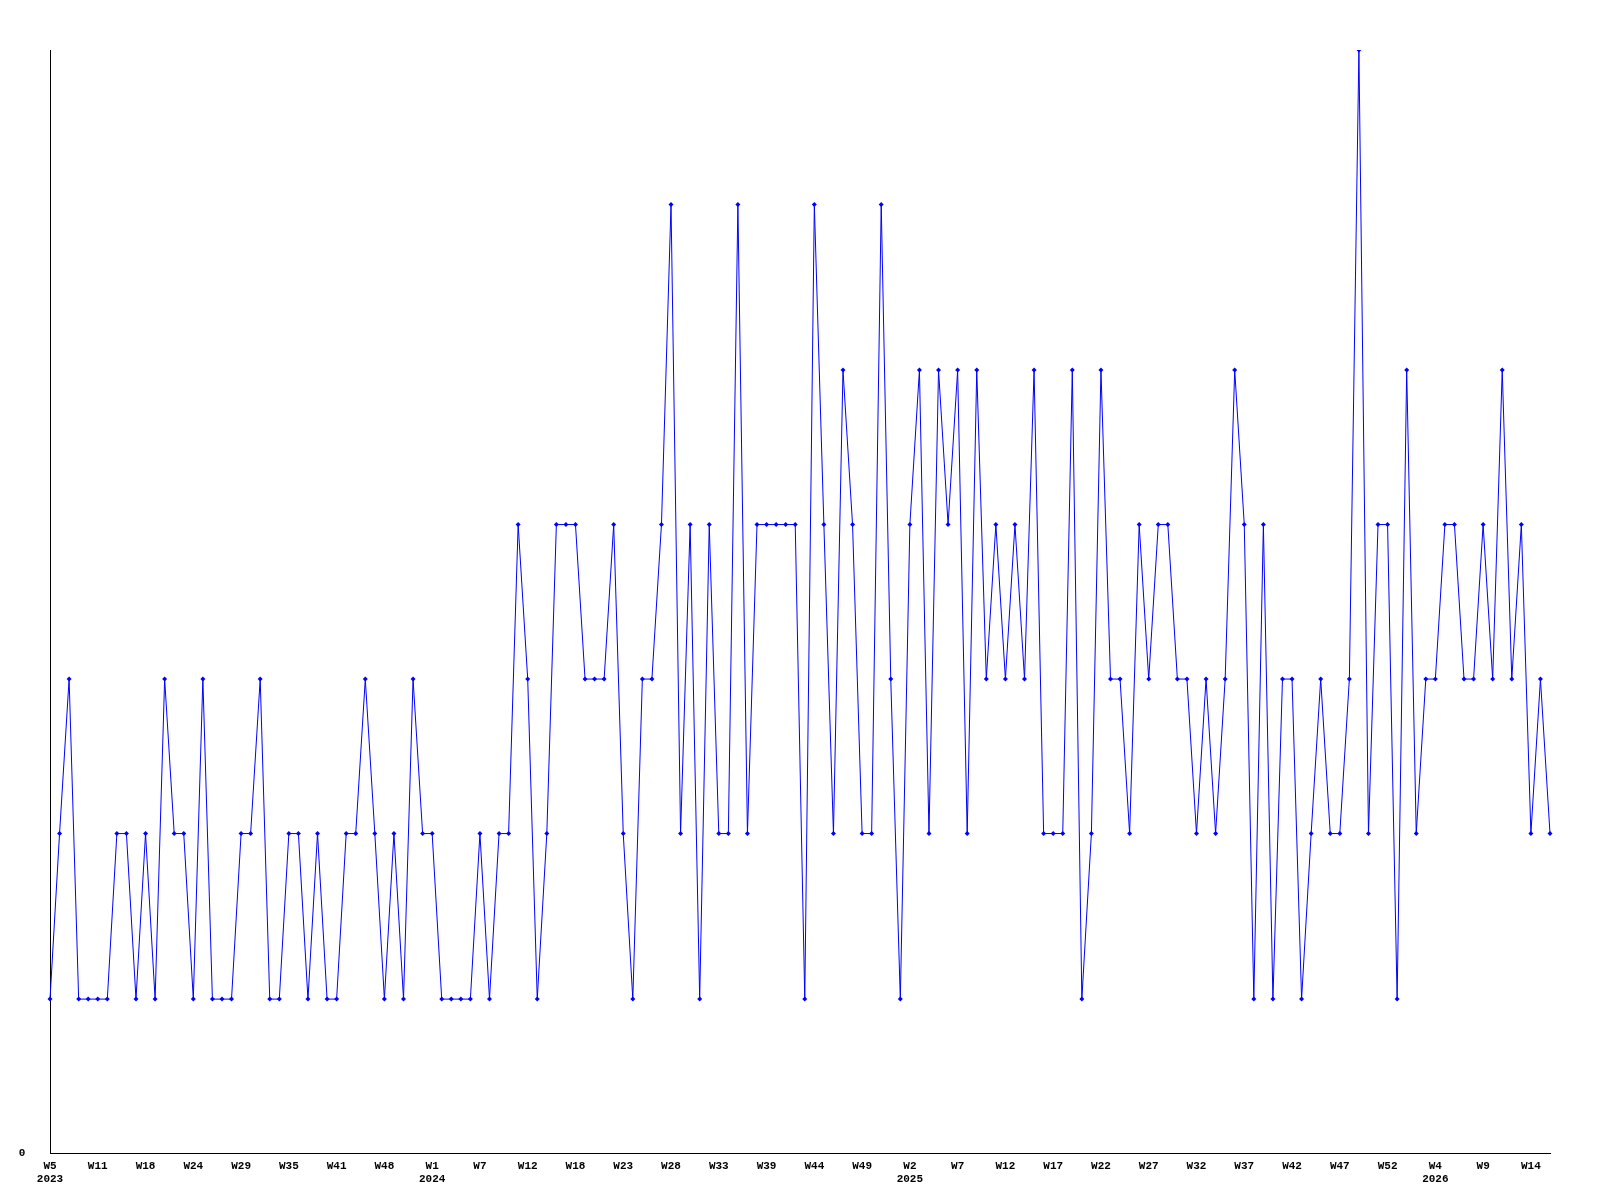 The height and width of the screenshot is (1200, 1600). What do you see at coordinates (766, 1165) in the screenshot?
I see `x-tick-label: W39` at bounding box center [766, 1165].